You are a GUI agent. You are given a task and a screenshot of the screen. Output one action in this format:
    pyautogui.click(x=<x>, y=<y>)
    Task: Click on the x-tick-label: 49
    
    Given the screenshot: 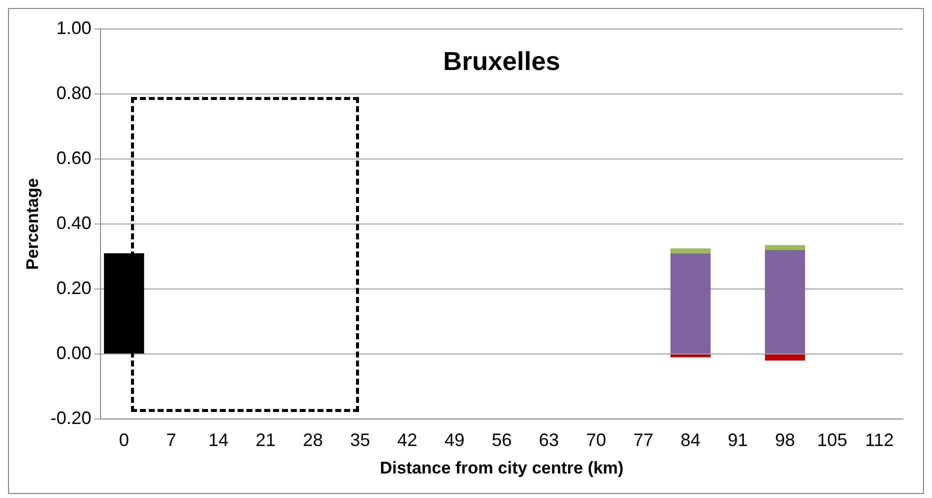 What is the action you would take?
    pyautogui.click(x=454, y=440)
    